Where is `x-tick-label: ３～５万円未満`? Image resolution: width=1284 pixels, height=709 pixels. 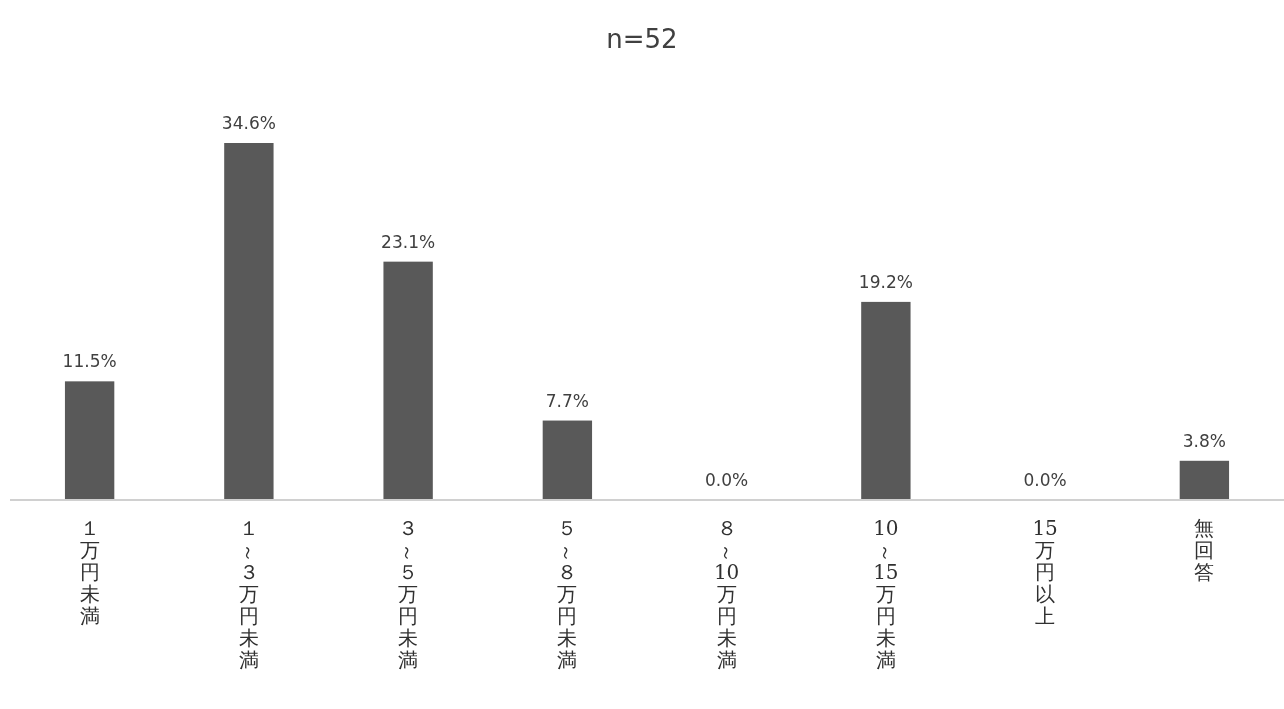
x-tick-label: ３～５万円未満 is located at coordinates (408, 594).